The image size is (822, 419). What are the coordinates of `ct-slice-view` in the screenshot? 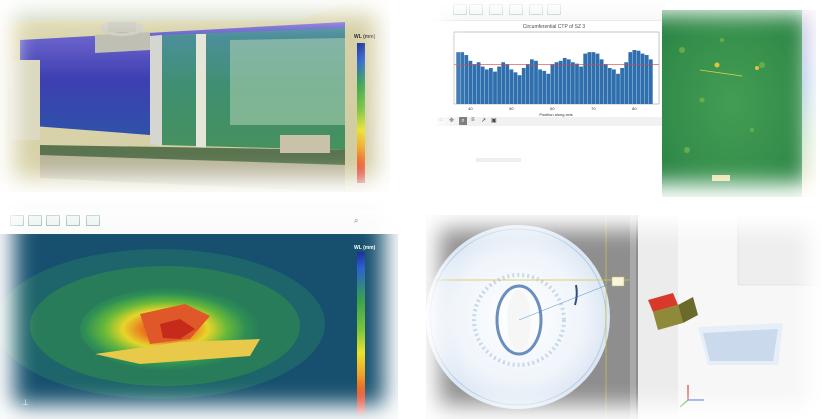 It's located at (531, 317).